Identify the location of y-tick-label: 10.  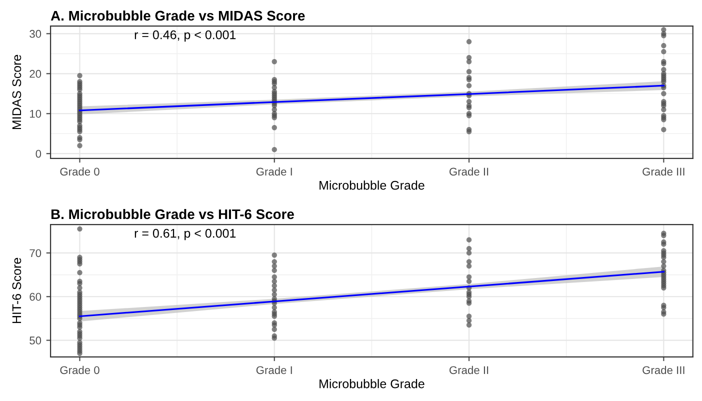
(36, 114).